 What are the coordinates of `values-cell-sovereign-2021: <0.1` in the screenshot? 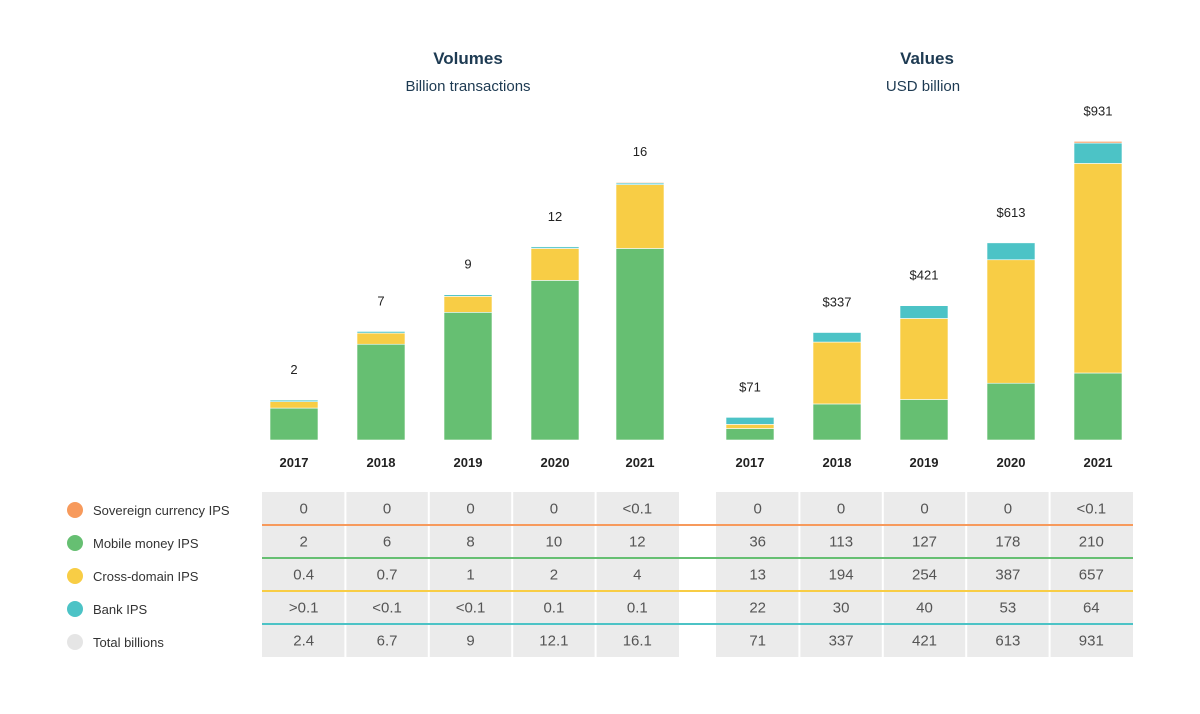 It's located at (1091, 509).